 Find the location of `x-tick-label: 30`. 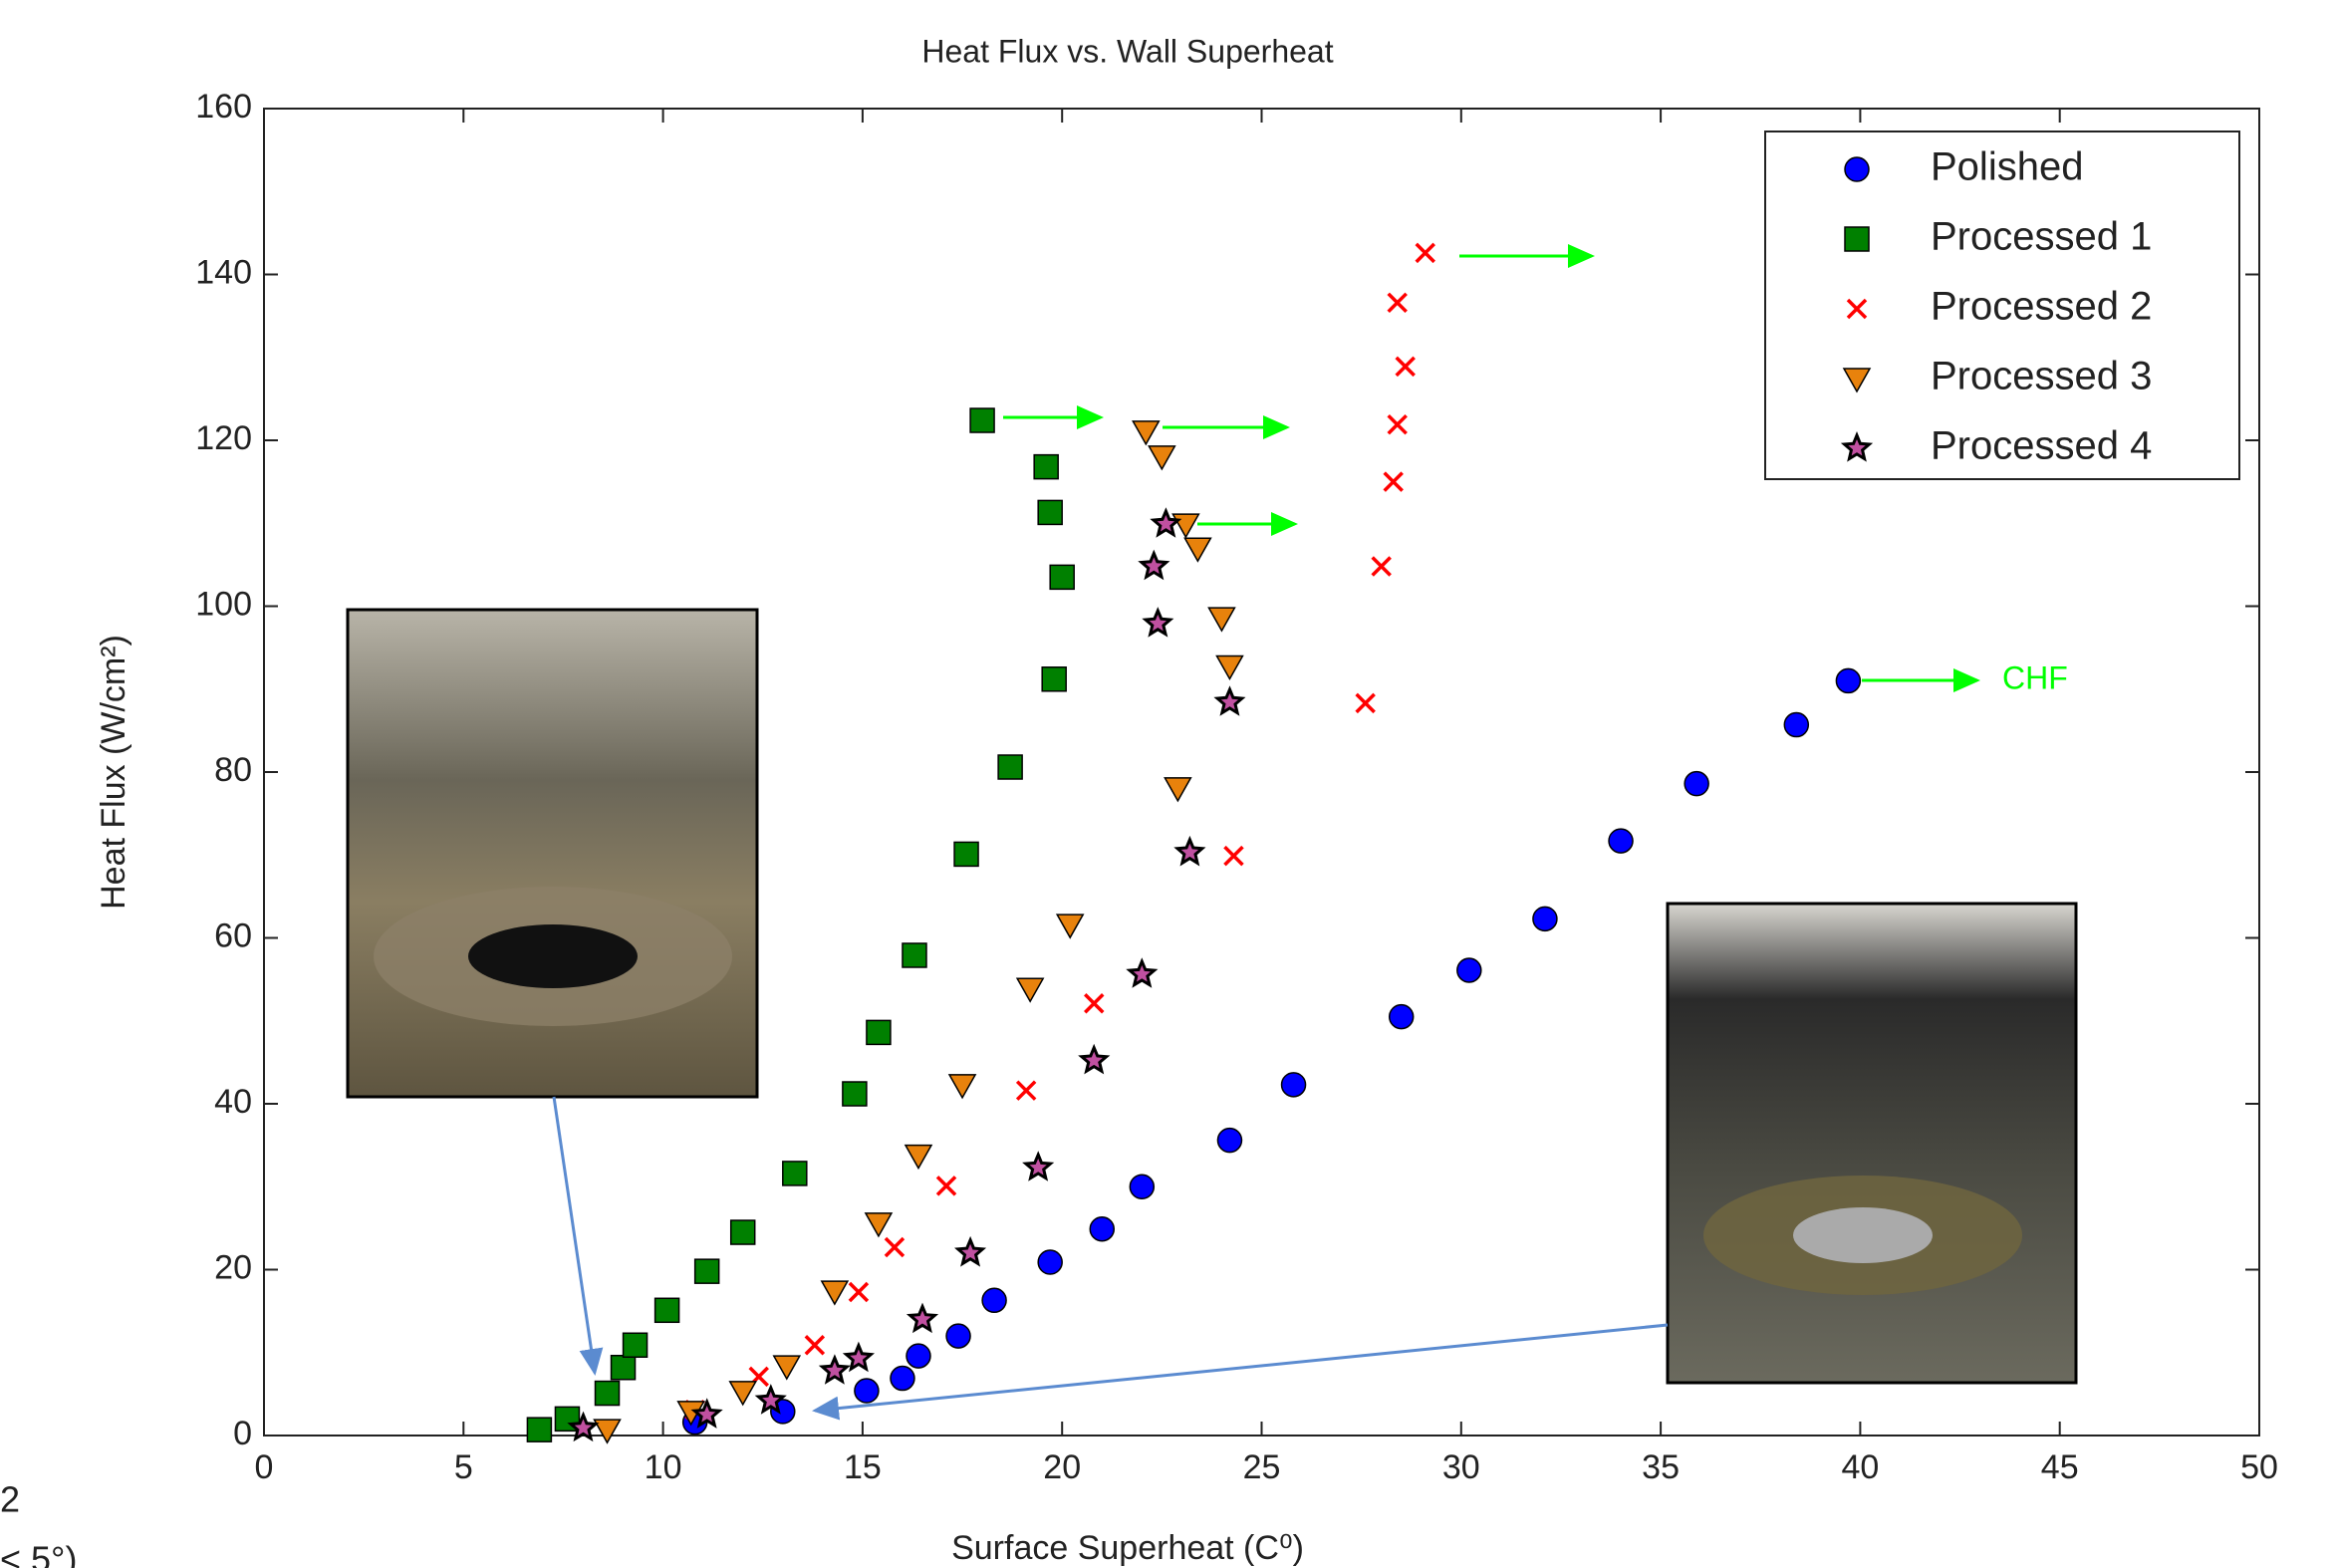

x-tick-label: 30 is located at coordinates (1461, 1467).